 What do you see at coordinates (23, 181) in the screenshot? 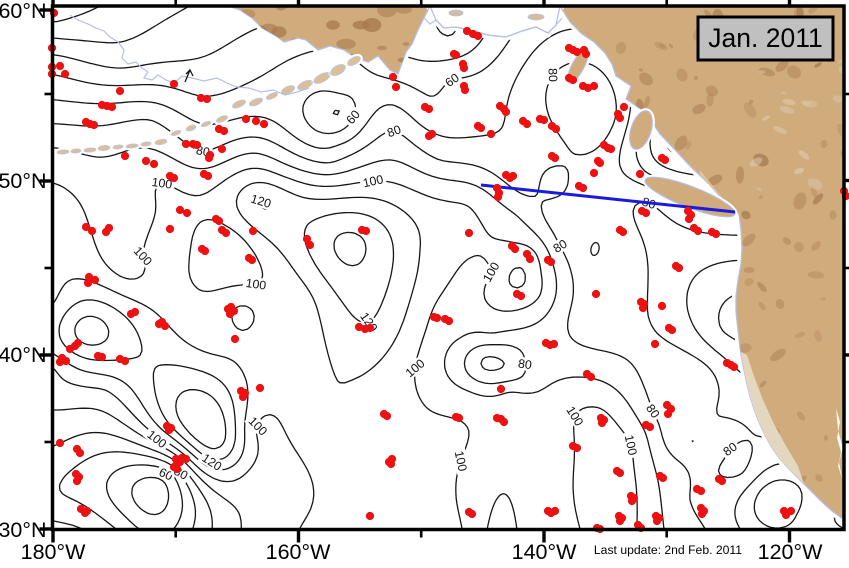
I see `svg-text: 50°N` at bounding box center [23, 181].